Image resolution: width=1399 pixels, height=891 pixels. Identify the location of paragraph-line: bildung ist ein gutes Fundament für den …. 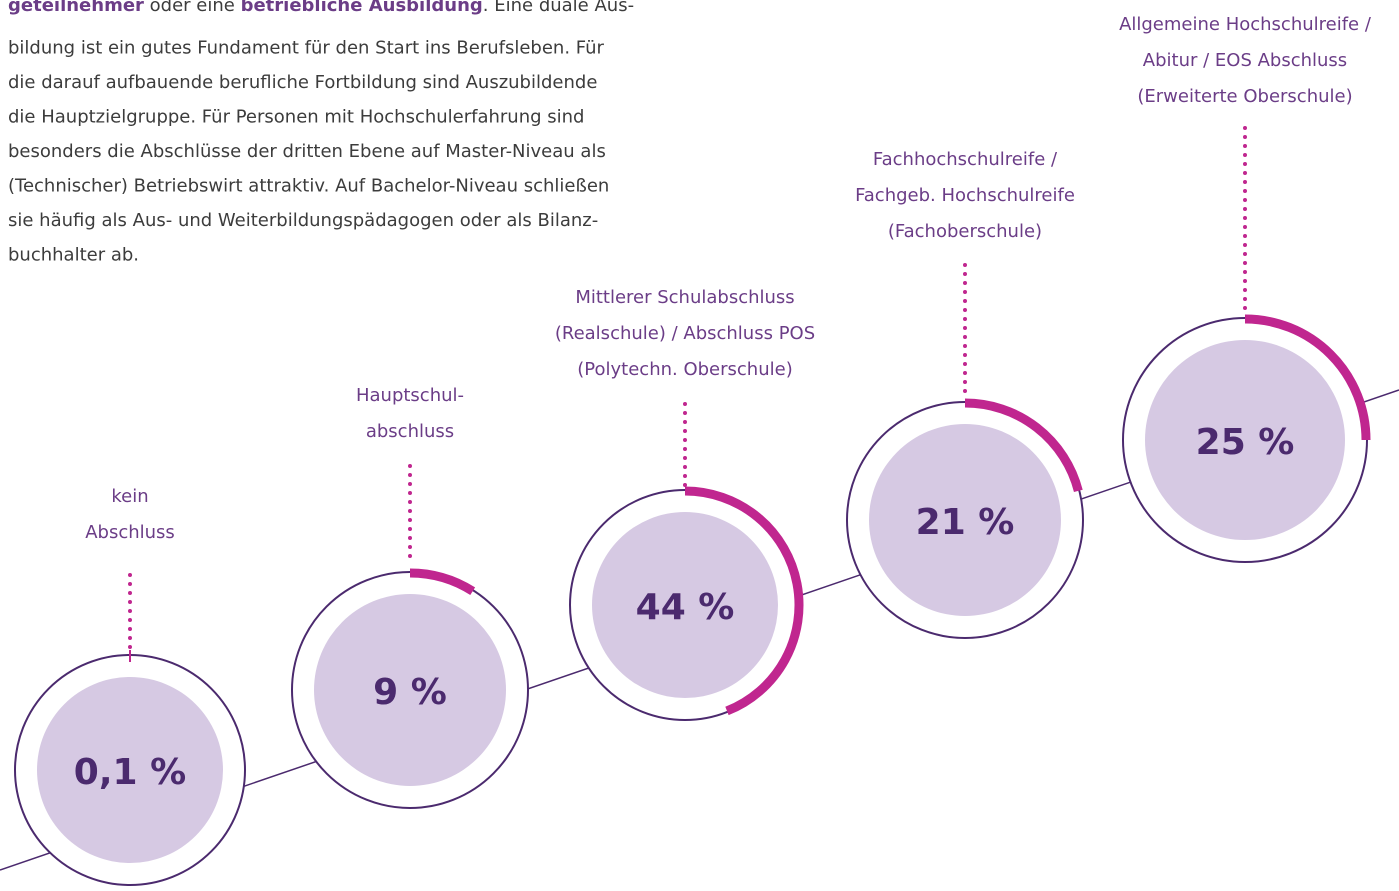
(306, 48).